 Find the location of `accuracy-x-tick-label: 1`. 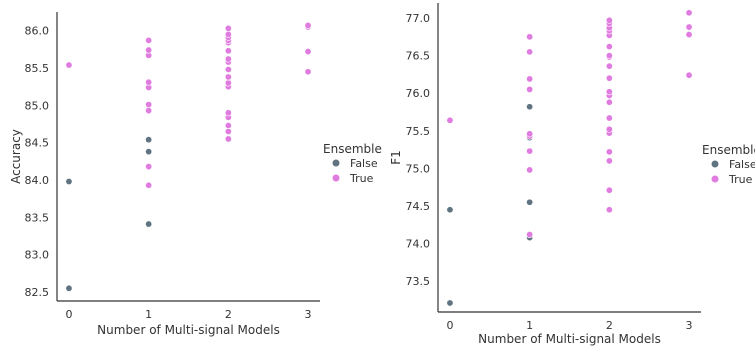

accuracy-x-tick-label: 1 is located at coordinates (148, 314).